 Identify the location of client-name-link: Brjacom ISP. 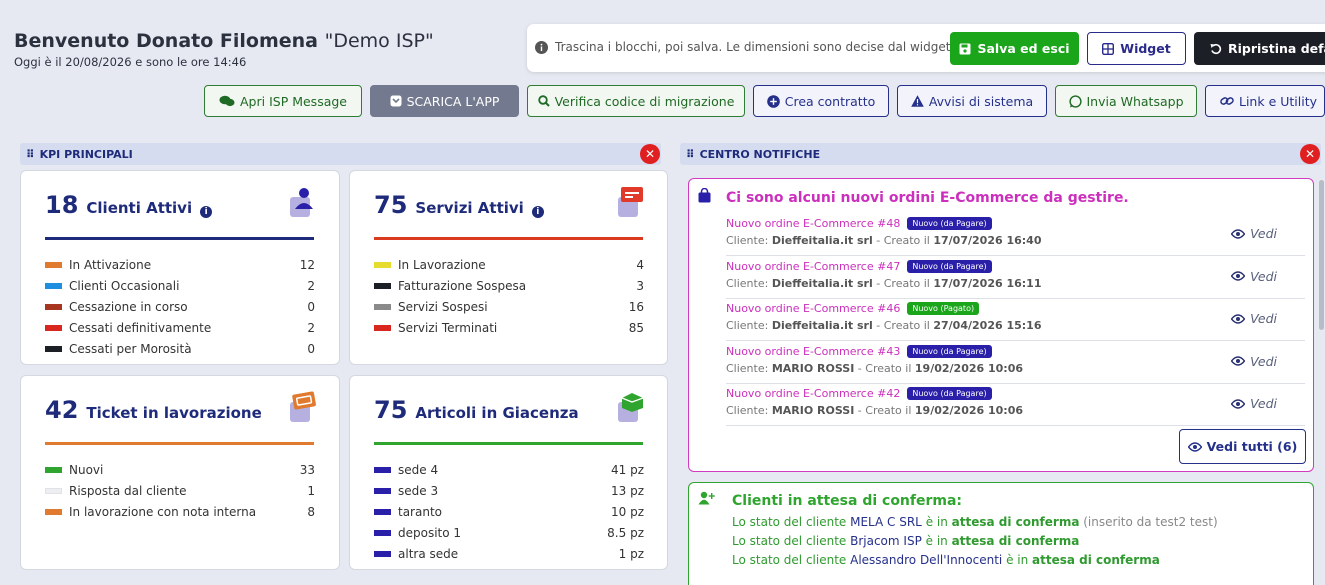
(886, 541).